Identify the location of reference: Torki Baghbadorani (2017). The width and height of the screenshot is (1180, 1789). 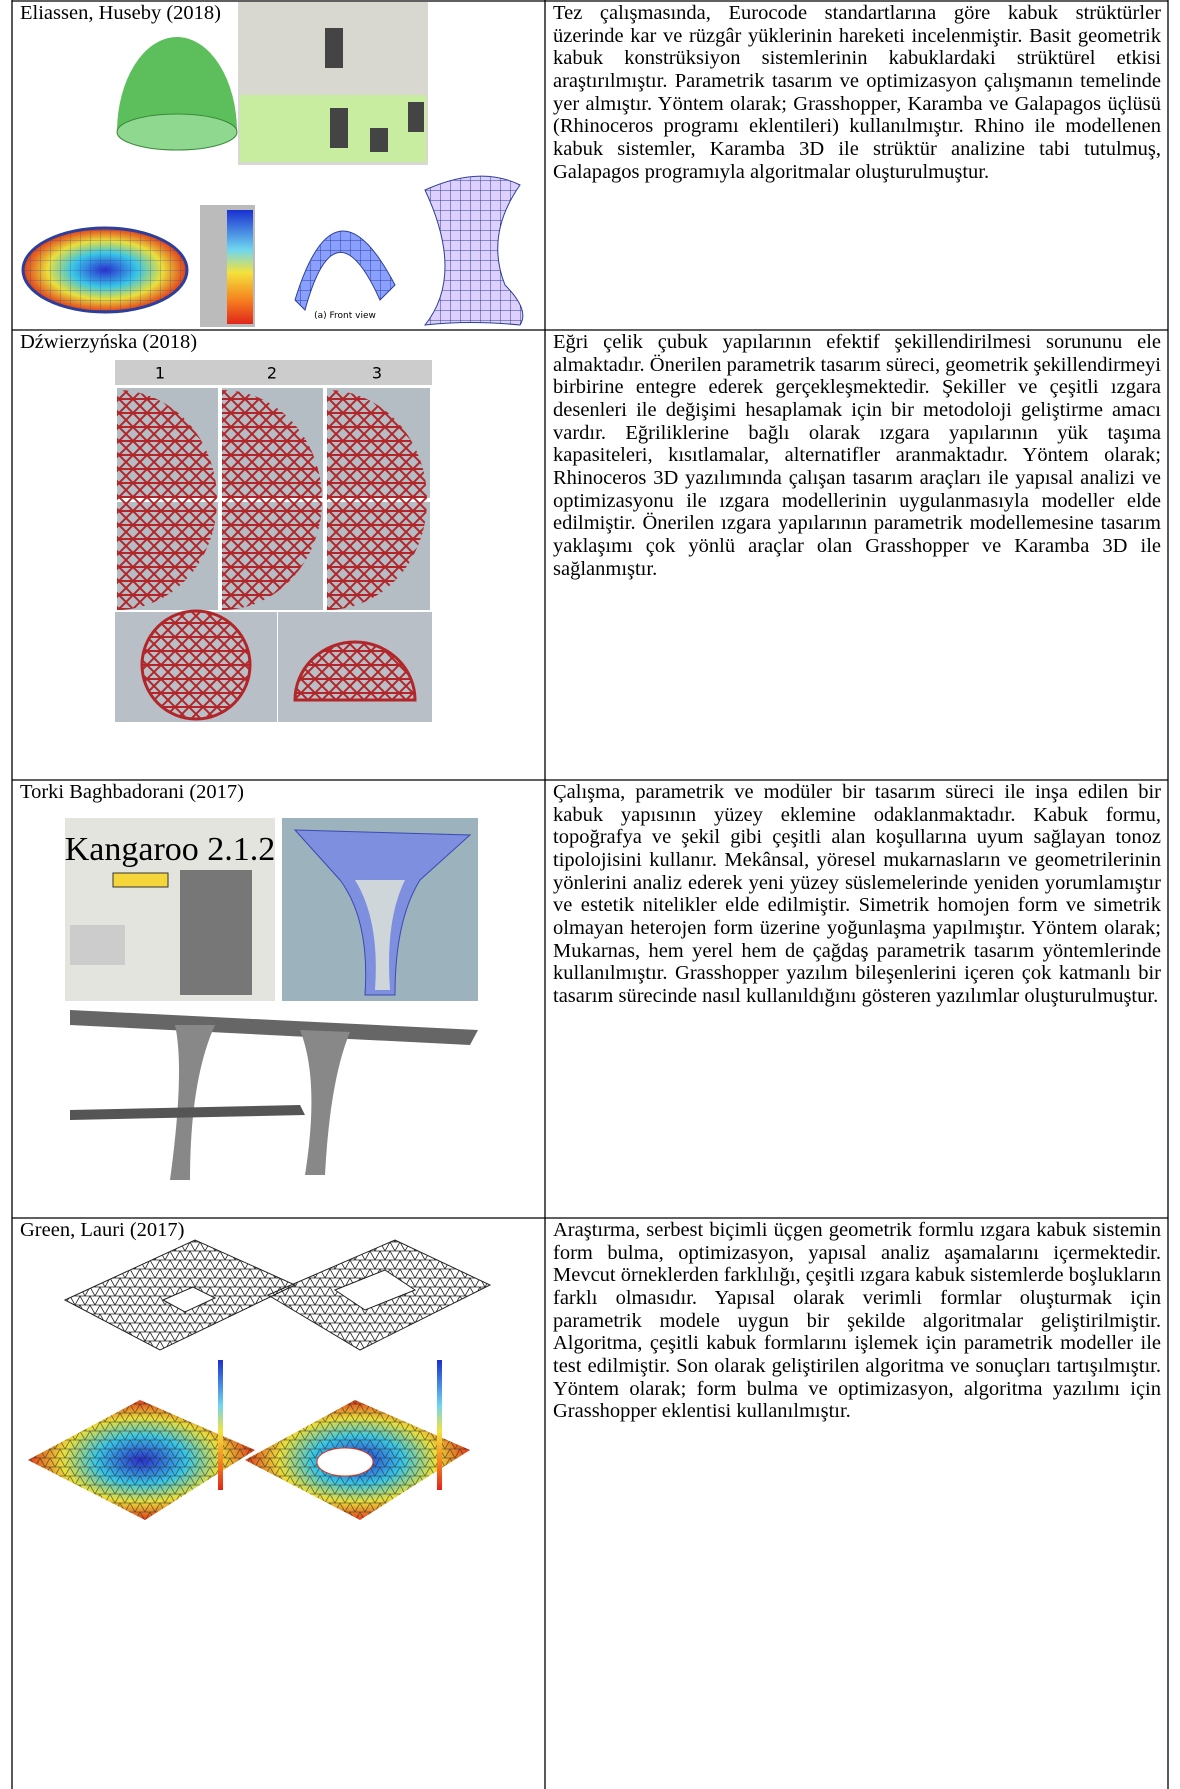
(132, 792).